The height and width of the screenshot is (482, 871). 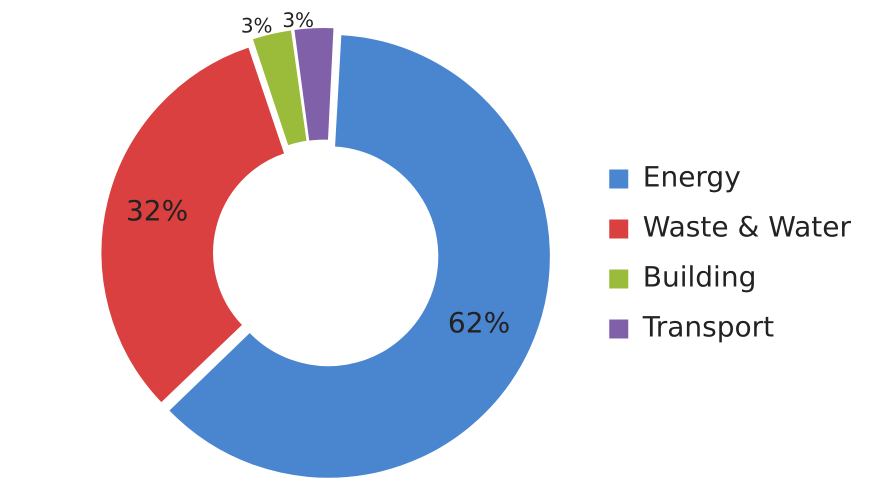 What do you see at coordinates (157, 211) in the screenshot?
I see `data-label: 32%` at bounding box center [157, 211].